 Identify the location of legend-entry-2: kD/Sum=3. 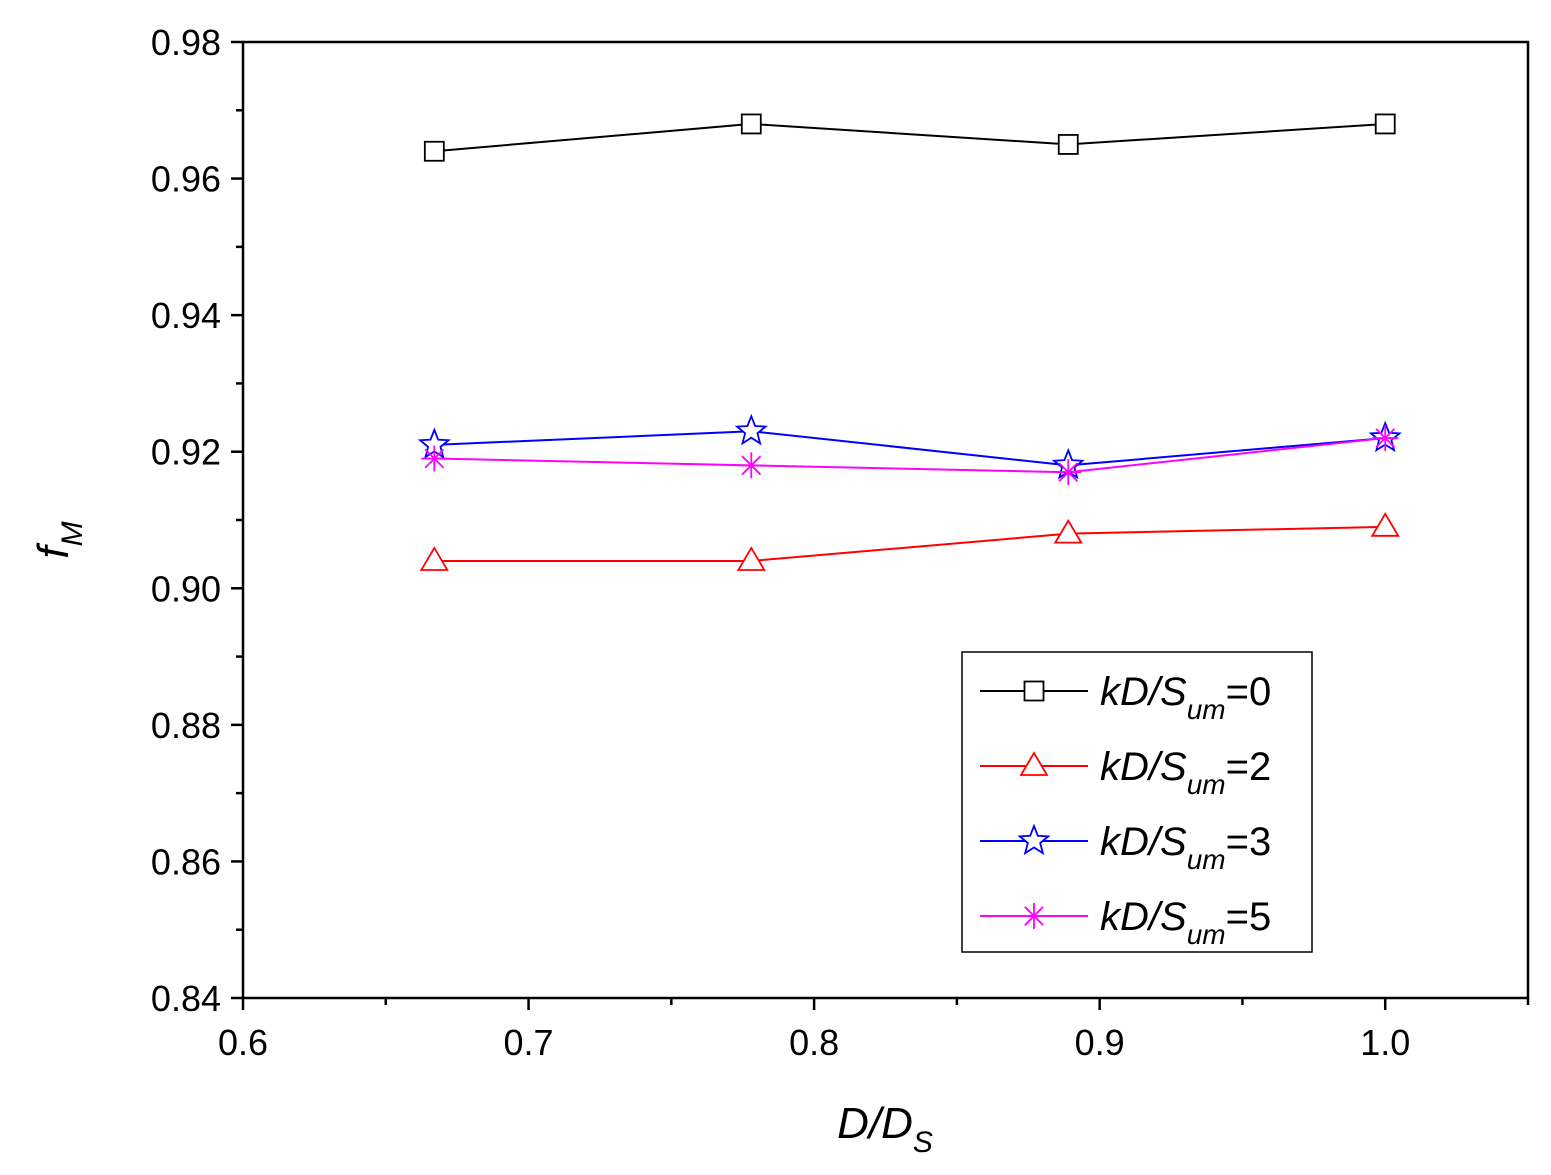
(1125, 847).